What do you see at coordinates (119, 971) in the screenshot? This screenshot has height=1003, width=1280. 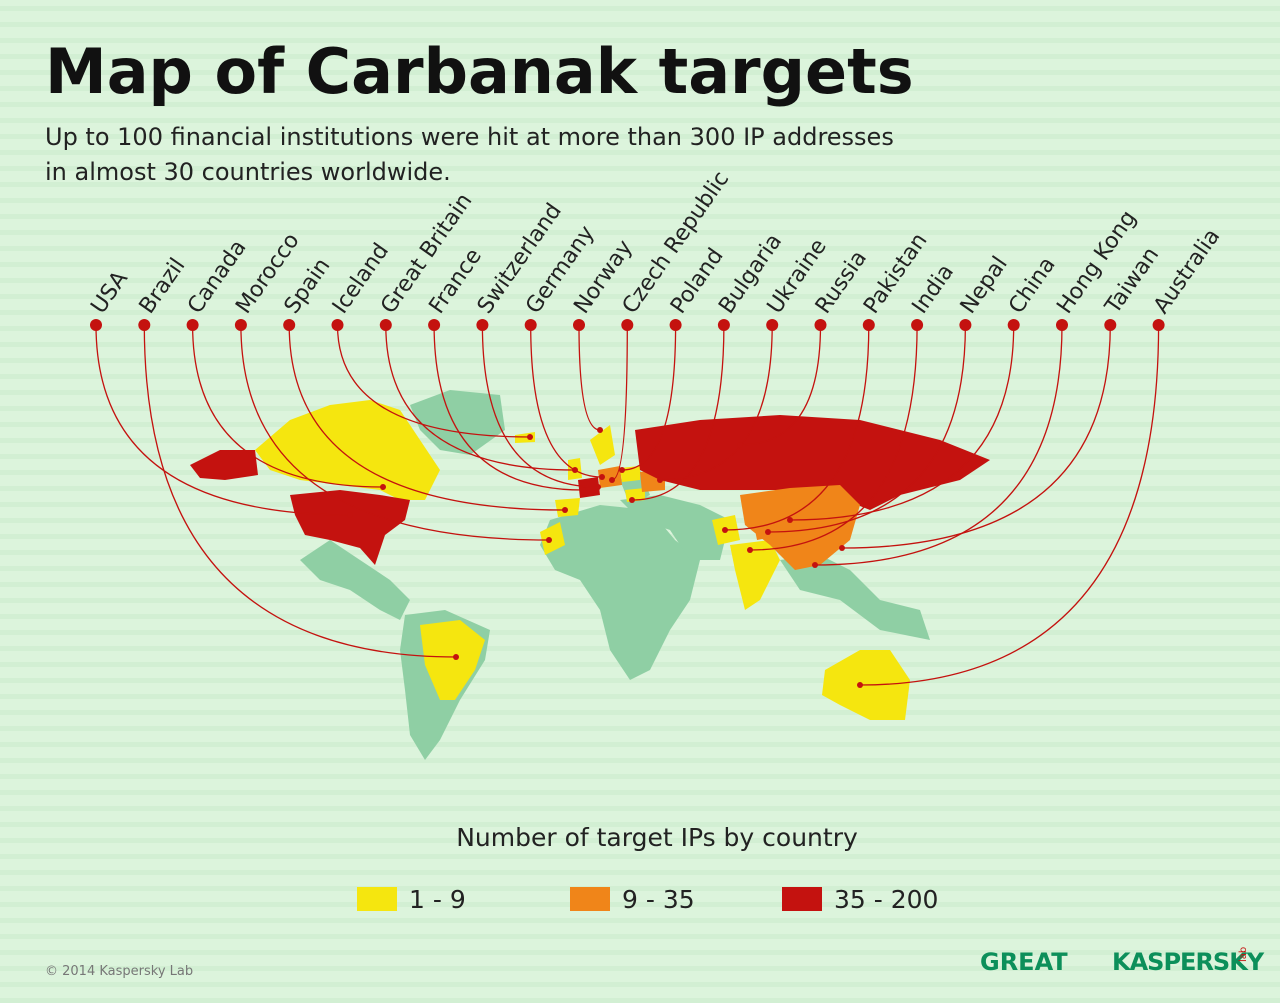 I see `copyright: © 2014 Kaspersky Lab` at bounding box center [119, 971].